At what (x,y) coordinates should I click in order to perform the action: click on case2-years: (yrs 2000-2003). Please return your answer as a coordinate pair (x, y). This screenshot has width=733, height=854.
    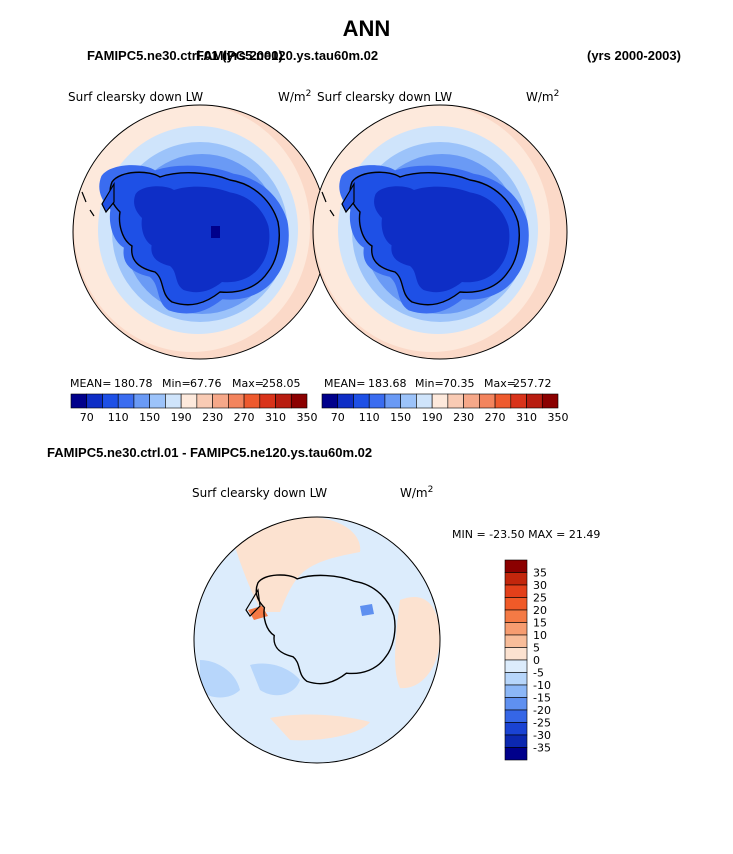
    Looking at the image, I should click on (634, 55).